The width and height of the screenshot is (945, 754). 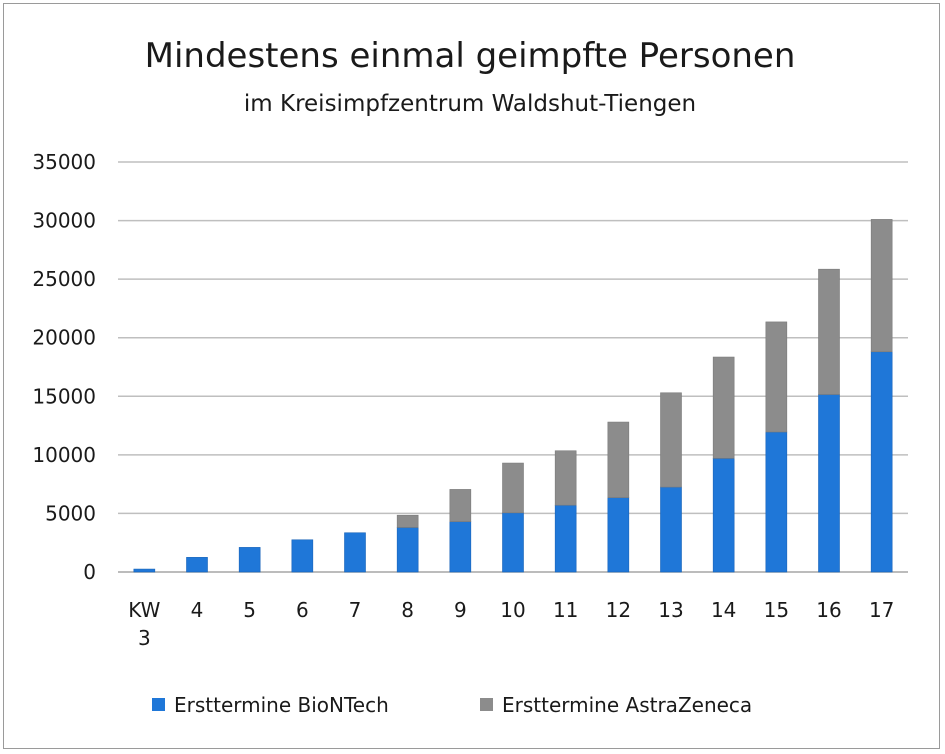 What do you see at coordinates (281, 705) in the screenshot?
I see `legend-label: Ersttermine BioNTech` at bounding box center [281, 705].